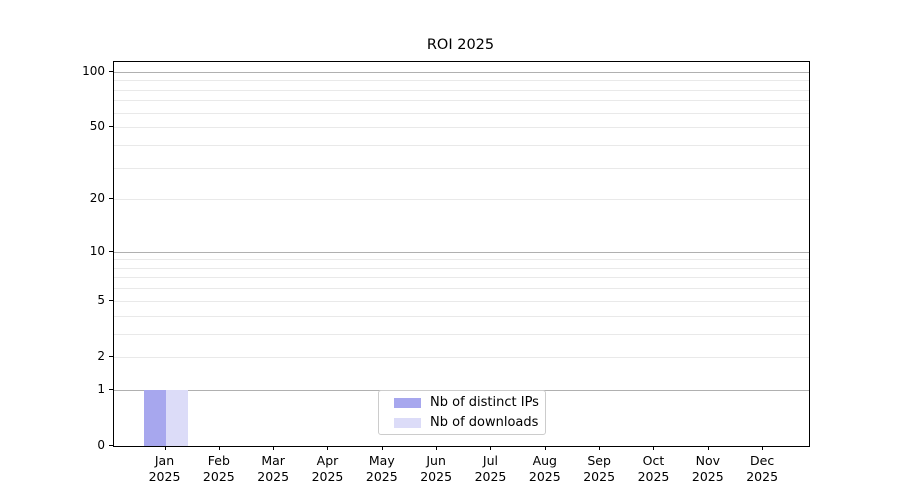 Image resolution: width=900 pixels, height=500 pixels. Describe the element at coordinates (599, 460) in the screenshot. I see `x-tick-month: Sep` at that location.